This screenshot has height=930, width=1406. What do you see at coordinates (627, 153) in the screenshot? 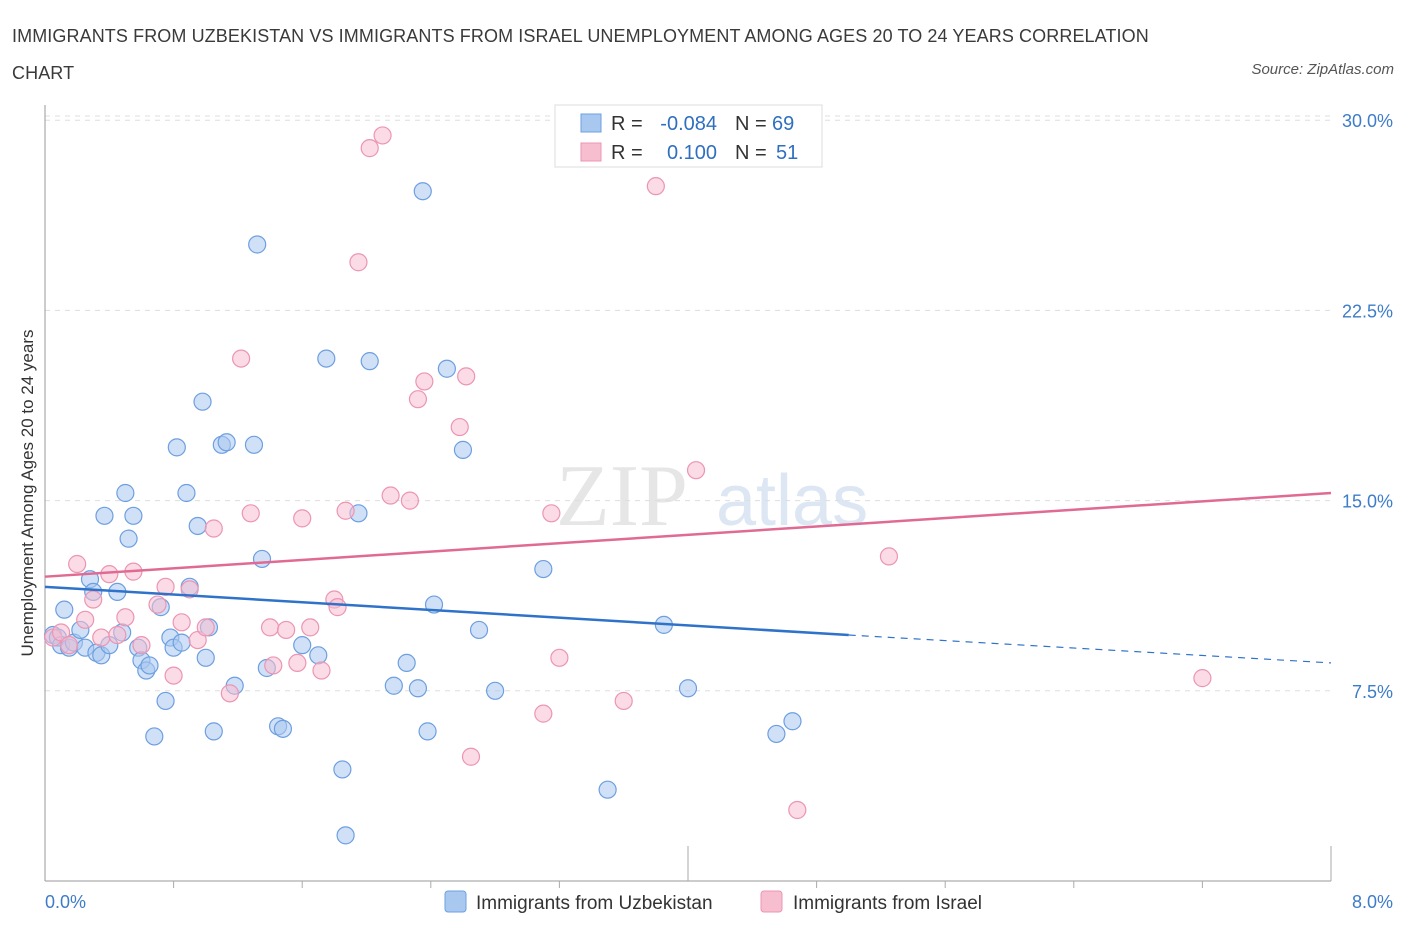
I see `legend-r-label-2: R =` at bounding box center [627, 153].